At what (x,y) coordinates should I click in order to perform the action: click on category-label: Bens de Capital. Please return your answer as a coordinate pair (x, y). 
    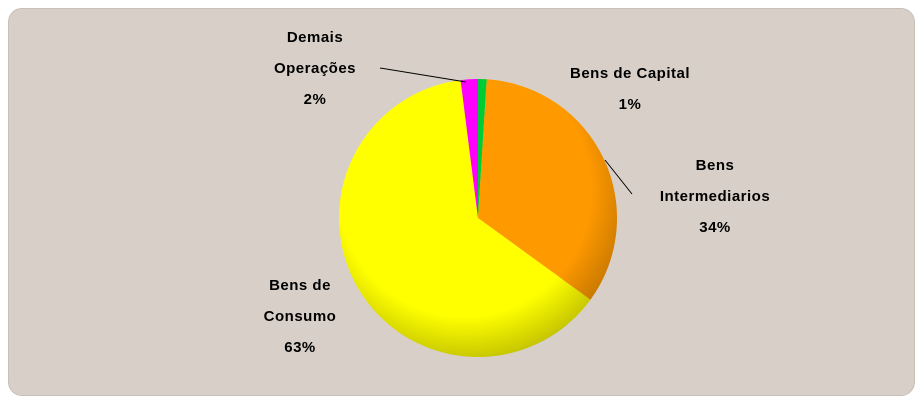
    Looking at the image, I should click on (630, 73).